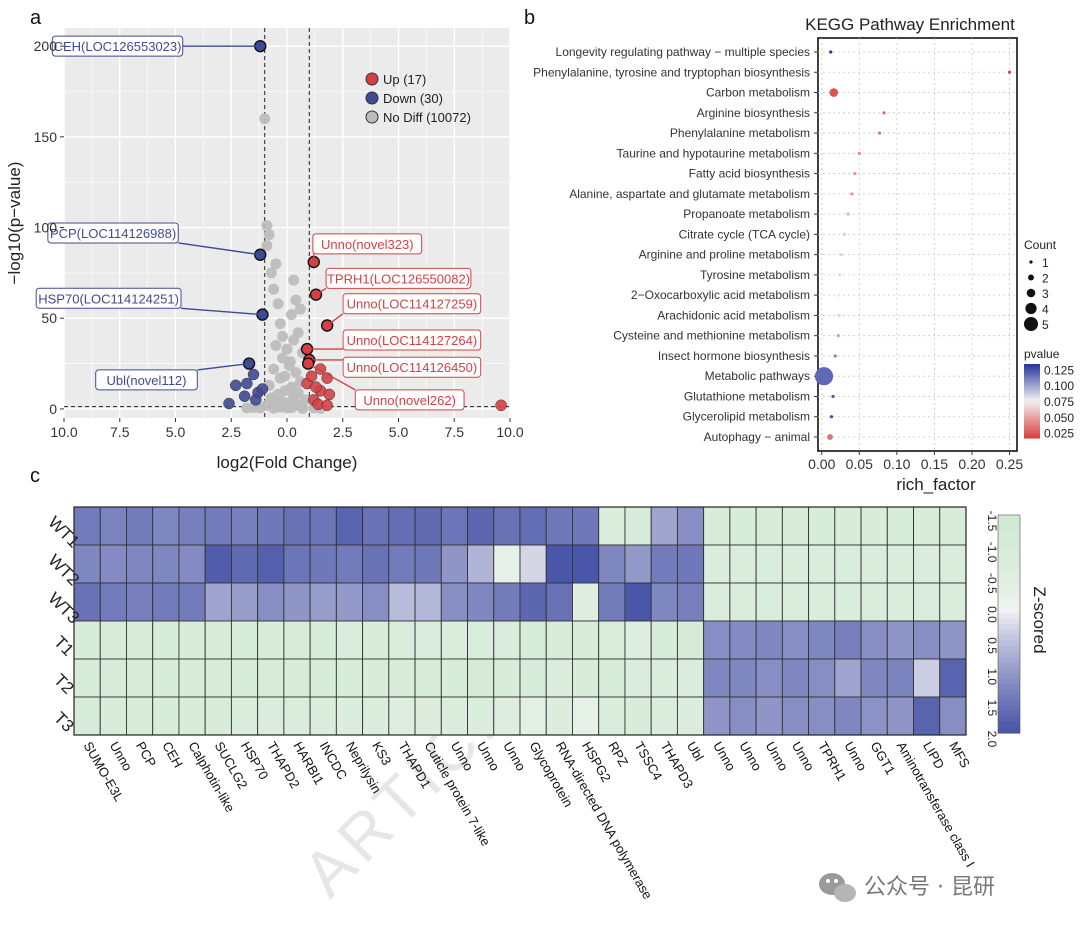  Describe the element at coordinates (367, 244) in the screenshot. I see `volcano-gene-label: Unno(novel323)` at that location.